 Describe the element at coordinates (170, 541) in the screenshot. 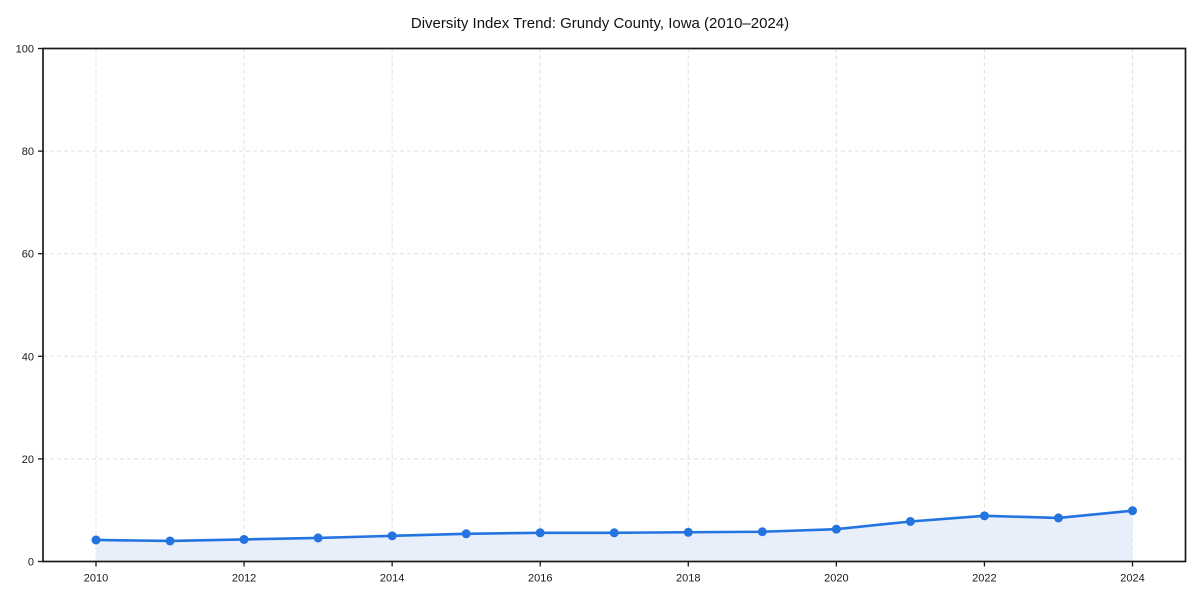

I see `data-point-2011` at that location.